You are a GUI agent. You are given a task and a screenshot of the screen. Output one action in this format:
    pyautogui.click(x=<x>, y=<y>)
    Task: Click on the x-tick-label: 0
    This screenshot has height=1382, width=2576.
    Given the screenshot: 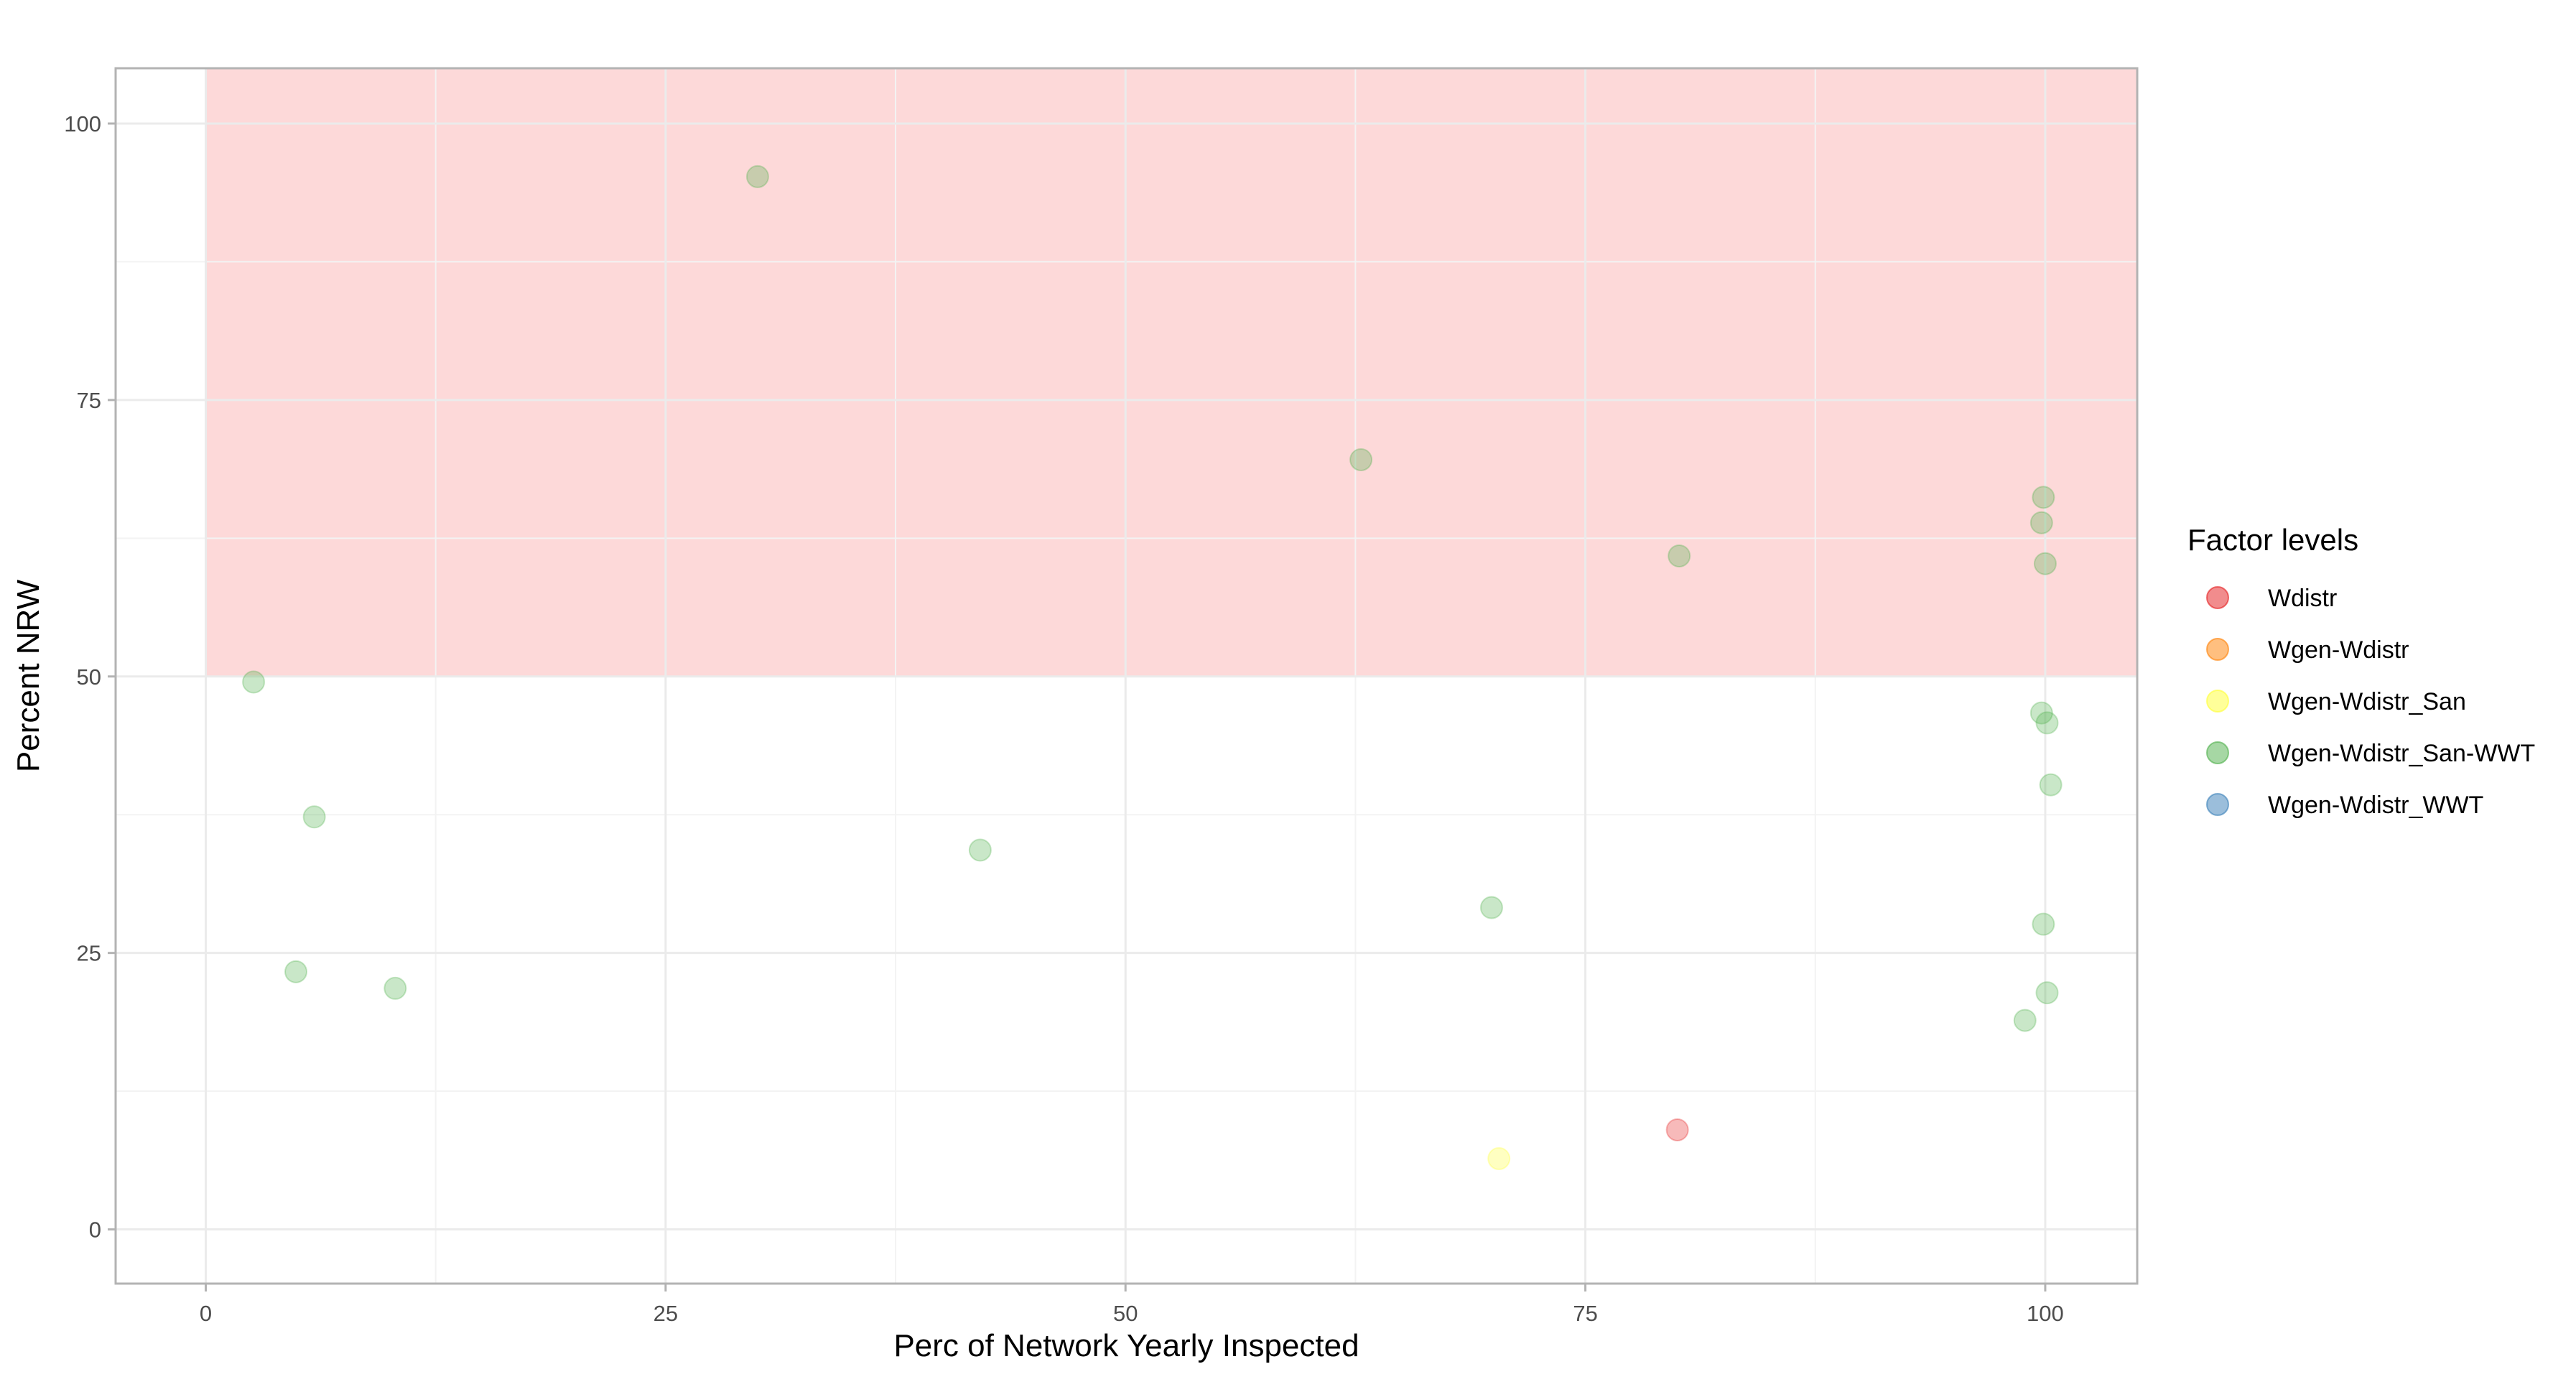 What is the action you would take?
    pyautogui.click(x=206, y=1313)
    